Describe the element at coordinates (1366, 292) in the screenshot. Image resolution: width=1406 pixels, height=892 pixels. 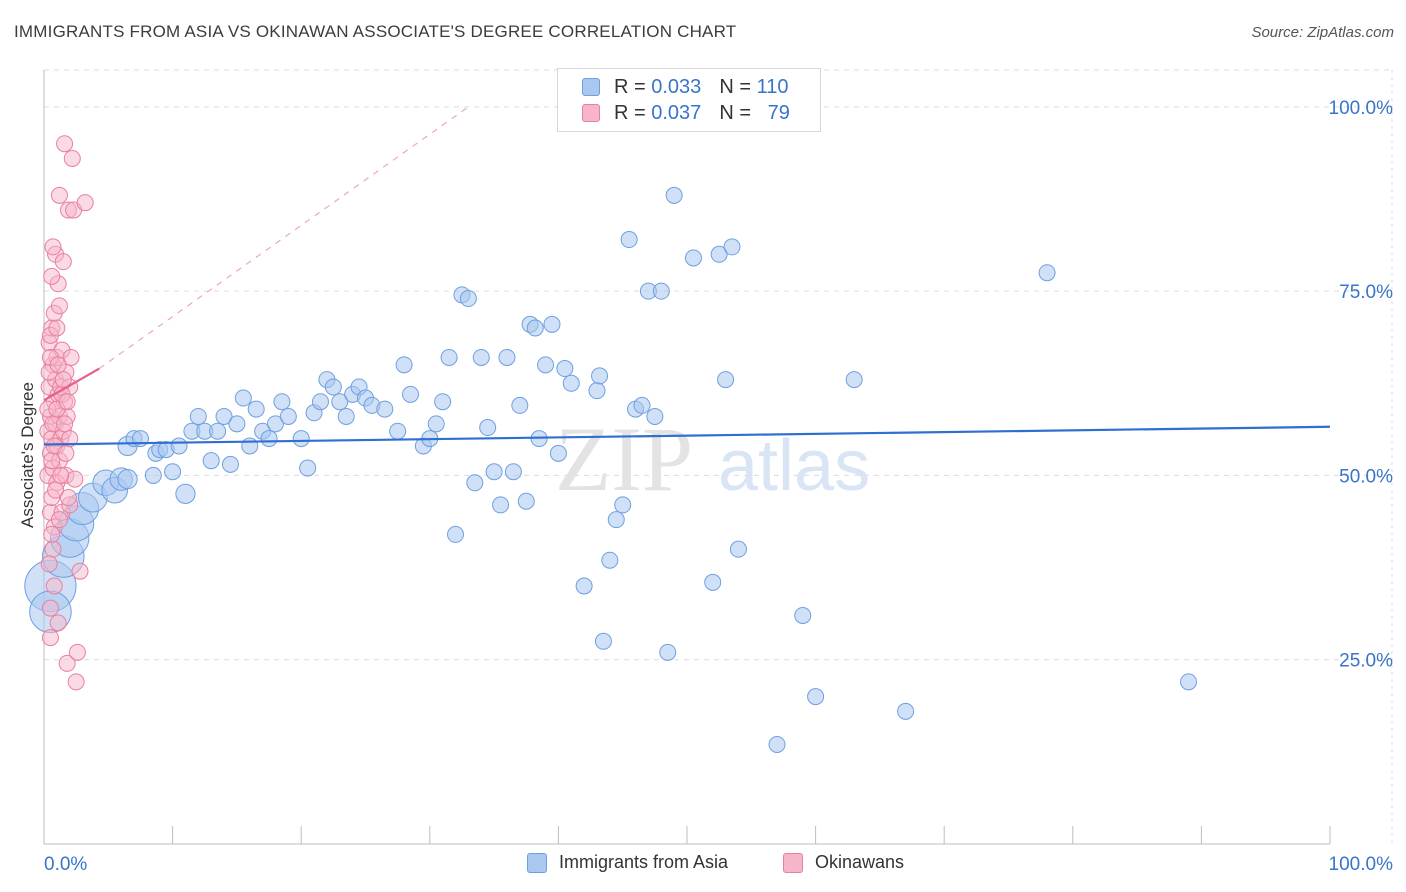
I see `y-tick-label: 75.0%` at that location.